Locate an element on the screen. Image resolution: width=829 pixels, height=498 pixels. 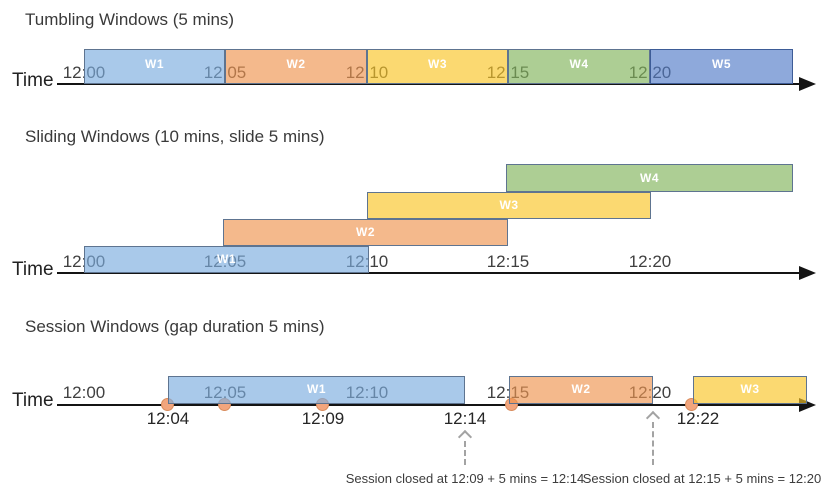
section-title-sliding: Sliding Windows (10 mins, slide 5 mins) is located at coordinates (175, 136).